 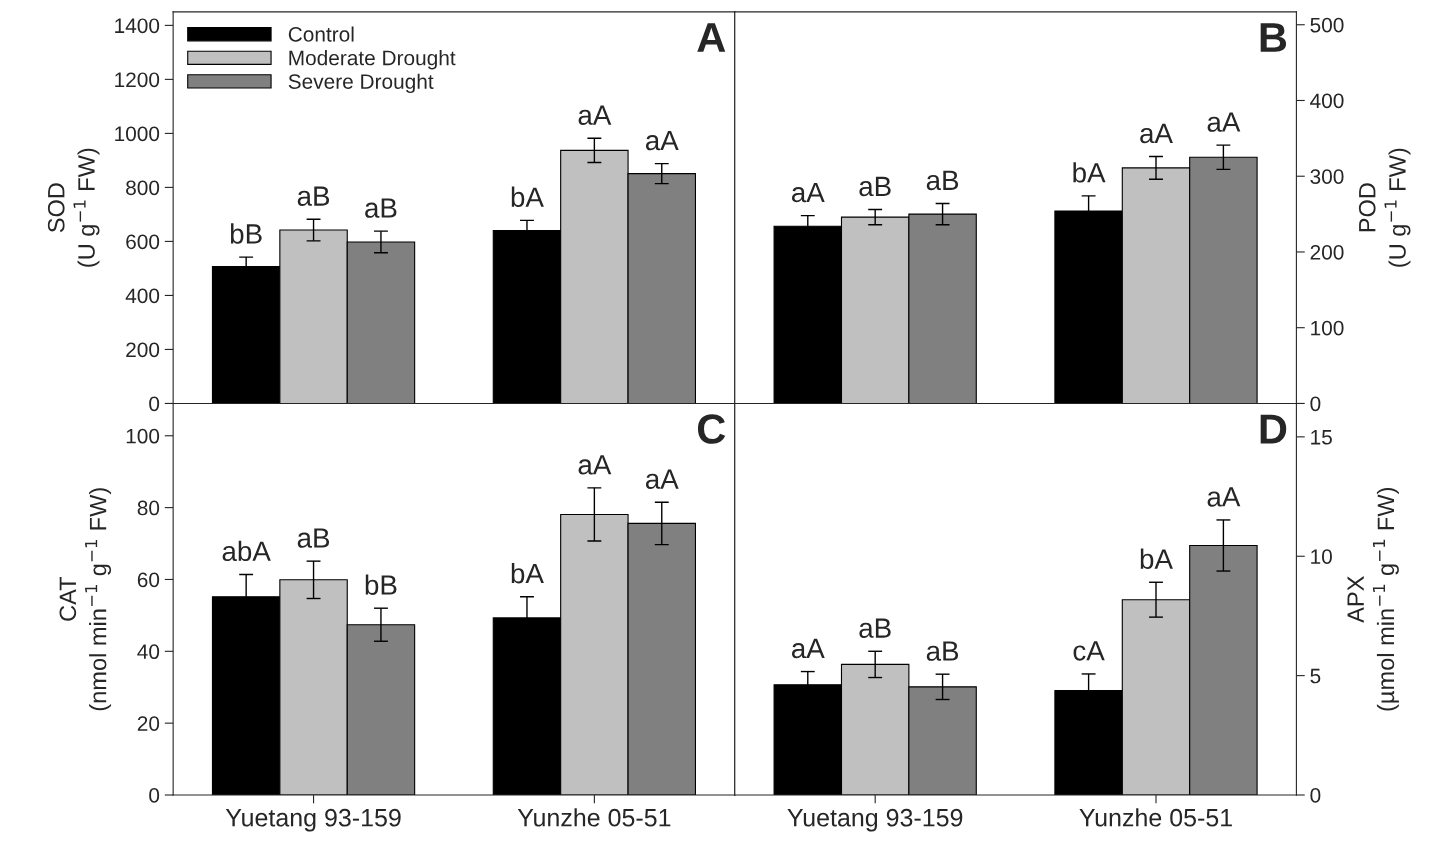 I want to click on annotation: D, so click(x=1273, y=429).